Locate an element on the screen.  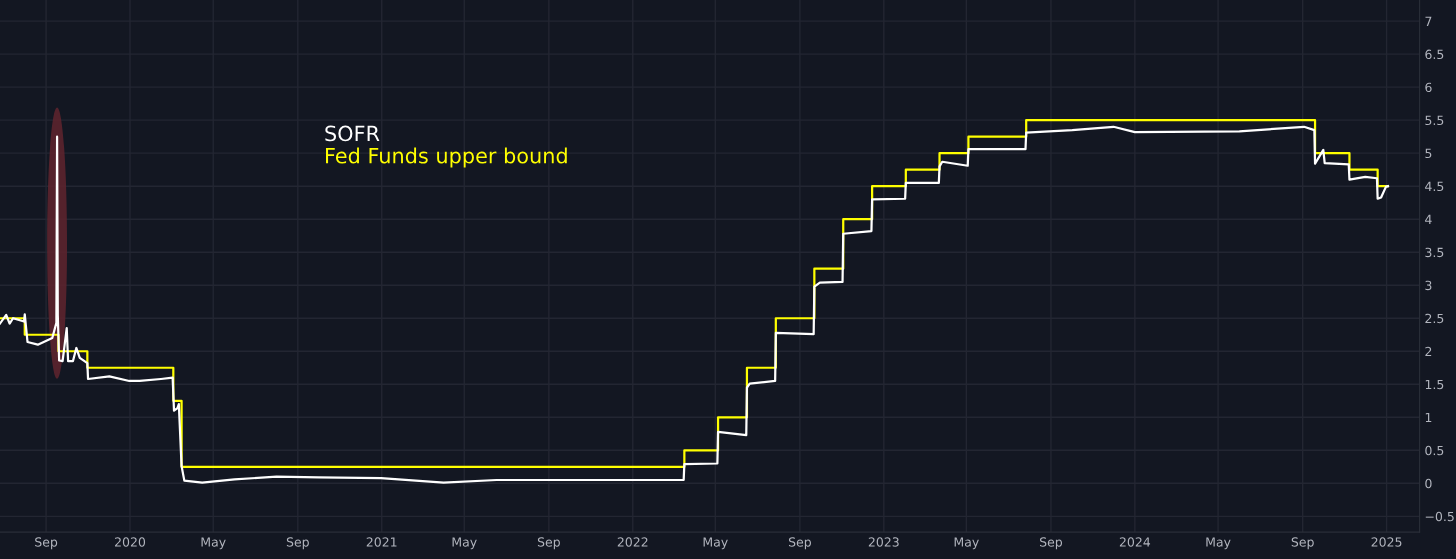
text: Fed Funds upper bound is located at coordinates (446, 157).